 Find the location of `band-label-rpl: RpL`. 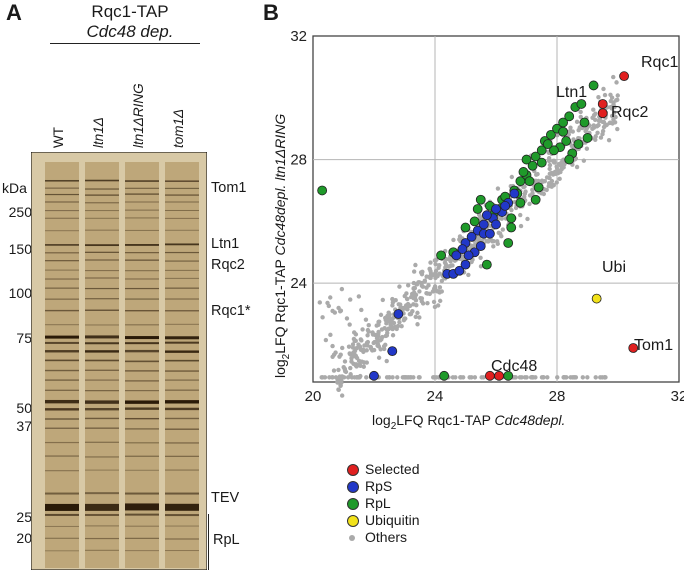

band-label-rpl: RpL is located at coordinates (226, 540).